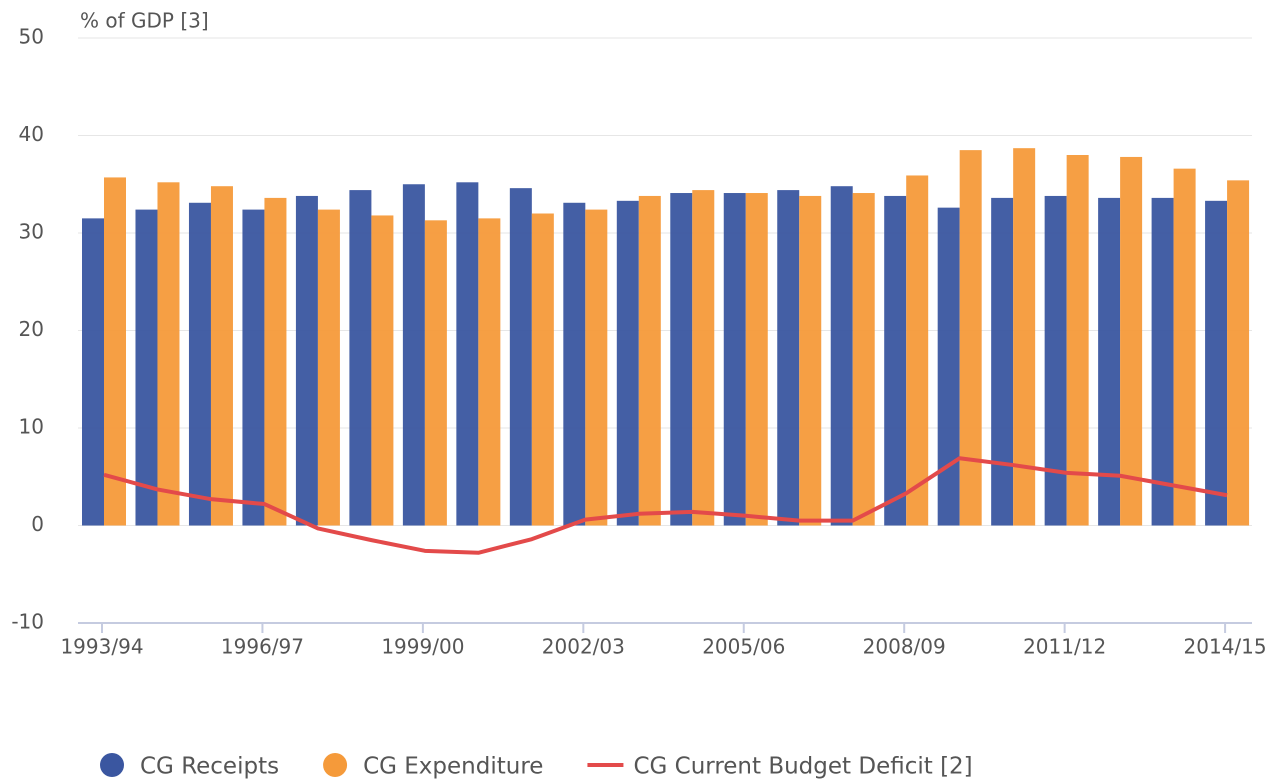 This screenshot has height=780, width=1282. I want to click on y-tick-label: 30, so click(31, 232).